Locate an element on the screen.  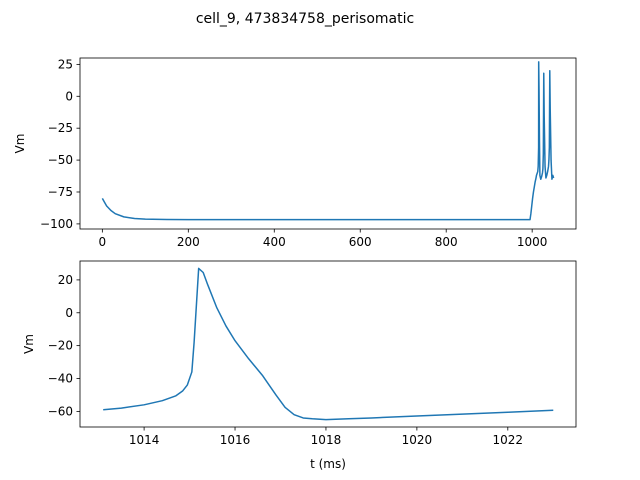
y-tick-label: −20 is located at coordinates (60, 346).